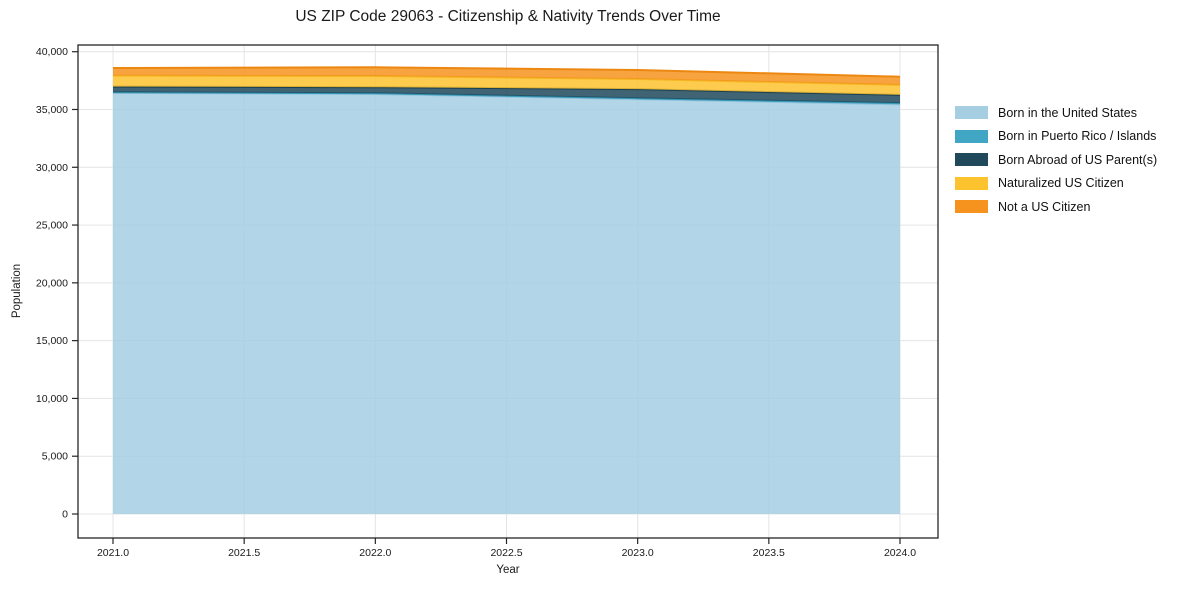 This screenshot has height=590, width=1189. I want to click on x-tick-label: 2024.0, so click(900, 553).